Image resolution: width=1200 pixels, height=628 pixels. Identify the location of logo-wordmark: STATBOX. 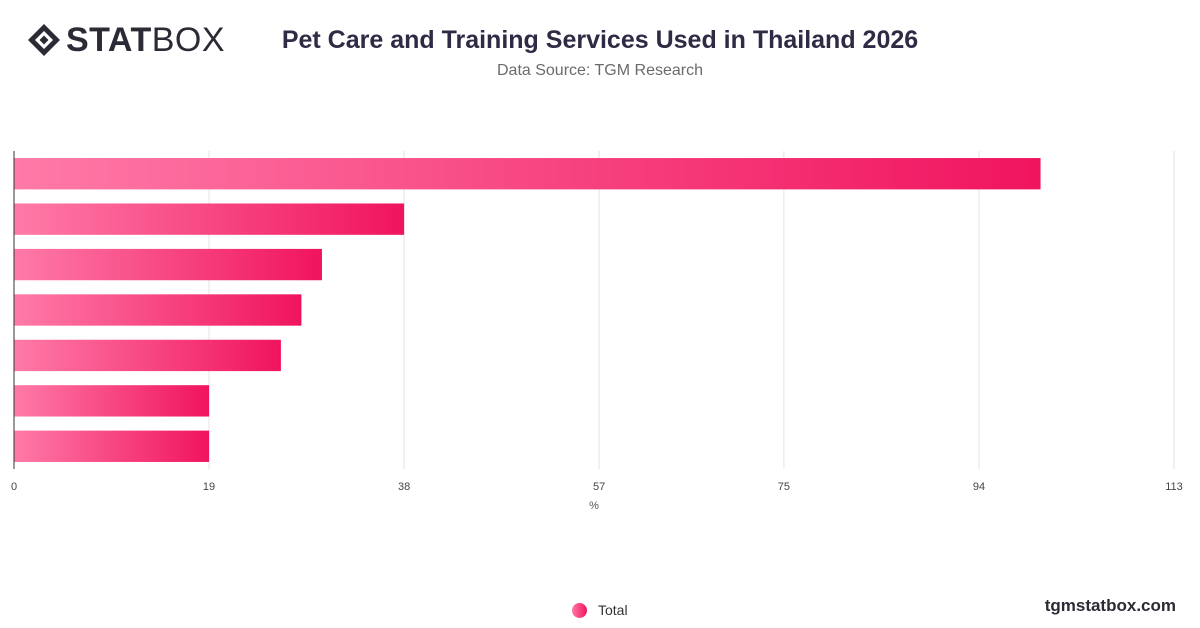
(145, 40).